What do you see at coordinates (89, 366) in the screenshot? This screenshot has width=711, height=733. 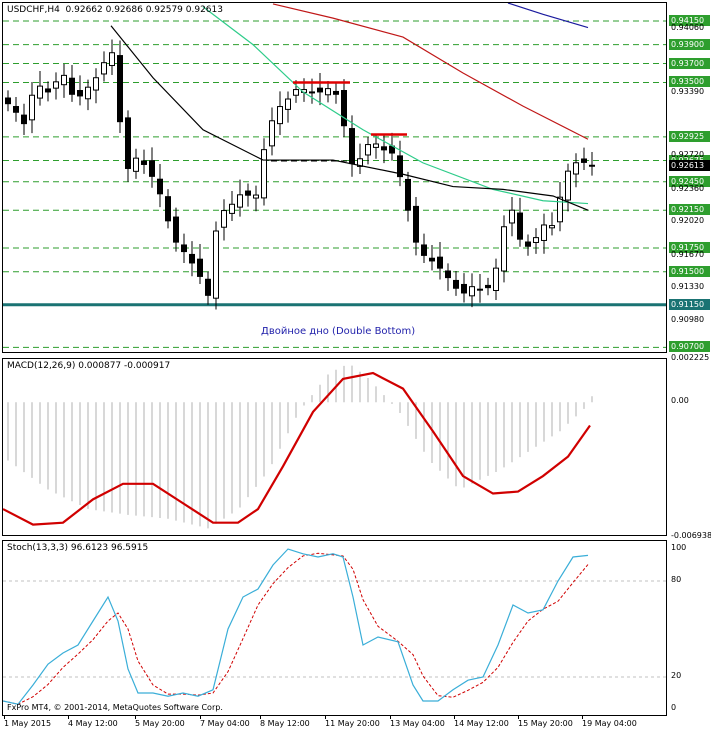 I see `macd-title: MACD(12,26,9) 0.000877 -0.000917` at bounding box center [89, 366].